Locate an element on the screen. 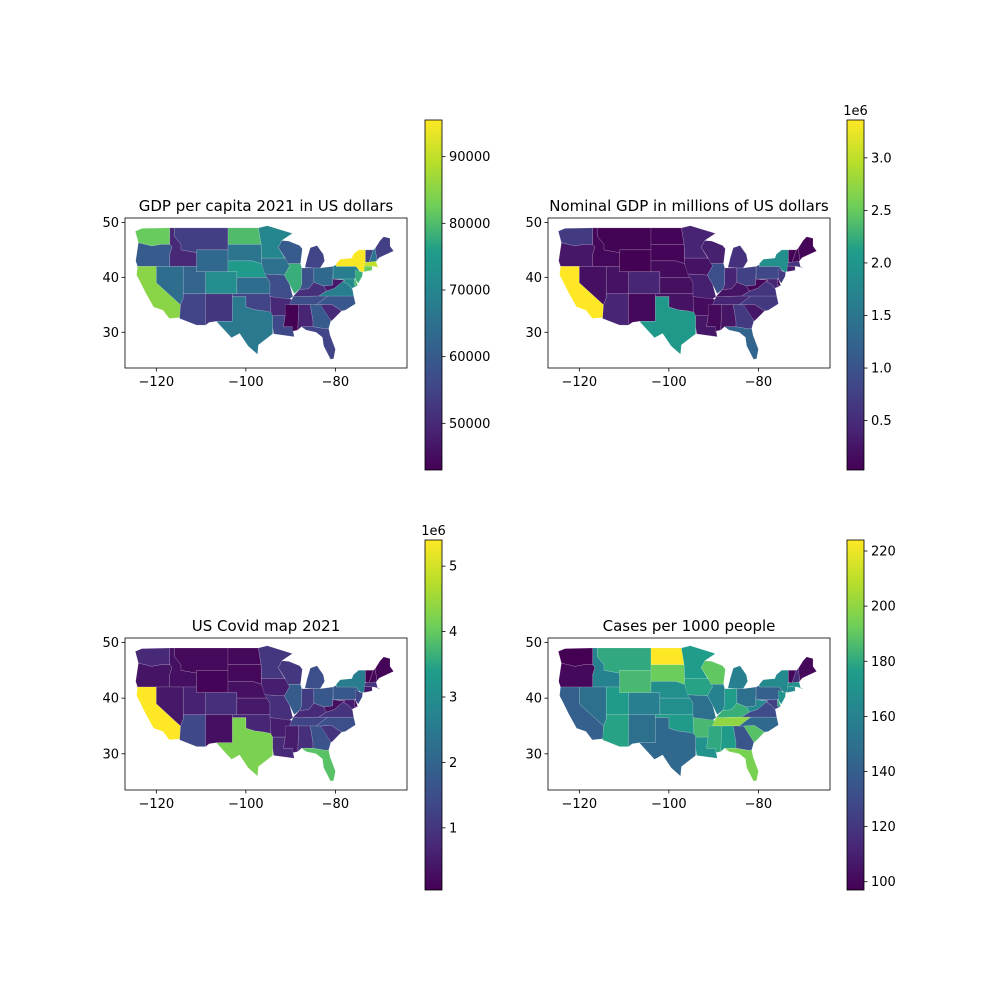  colorbar-tick-label: 2.5 is located at coordinates (881, 211).